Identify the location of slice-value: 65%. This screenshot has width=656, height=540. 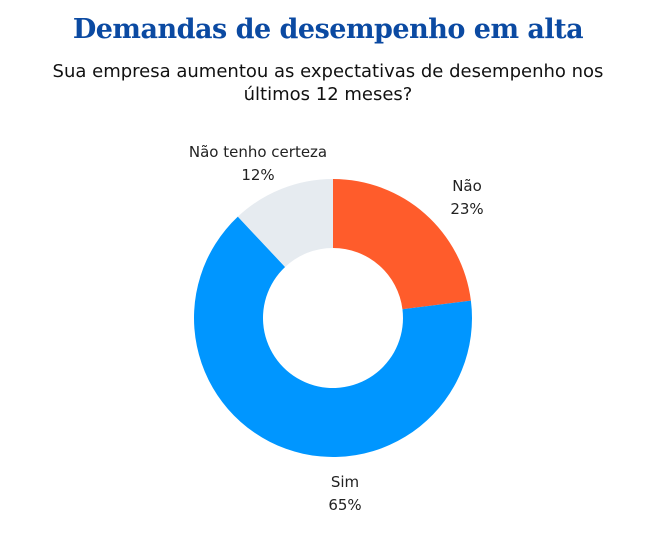
(344, 505).